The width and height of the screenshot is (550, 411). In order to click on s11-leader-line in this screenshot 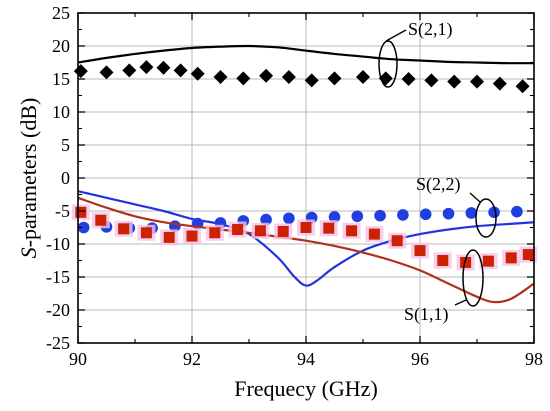, I will do `click(460, 302)`.